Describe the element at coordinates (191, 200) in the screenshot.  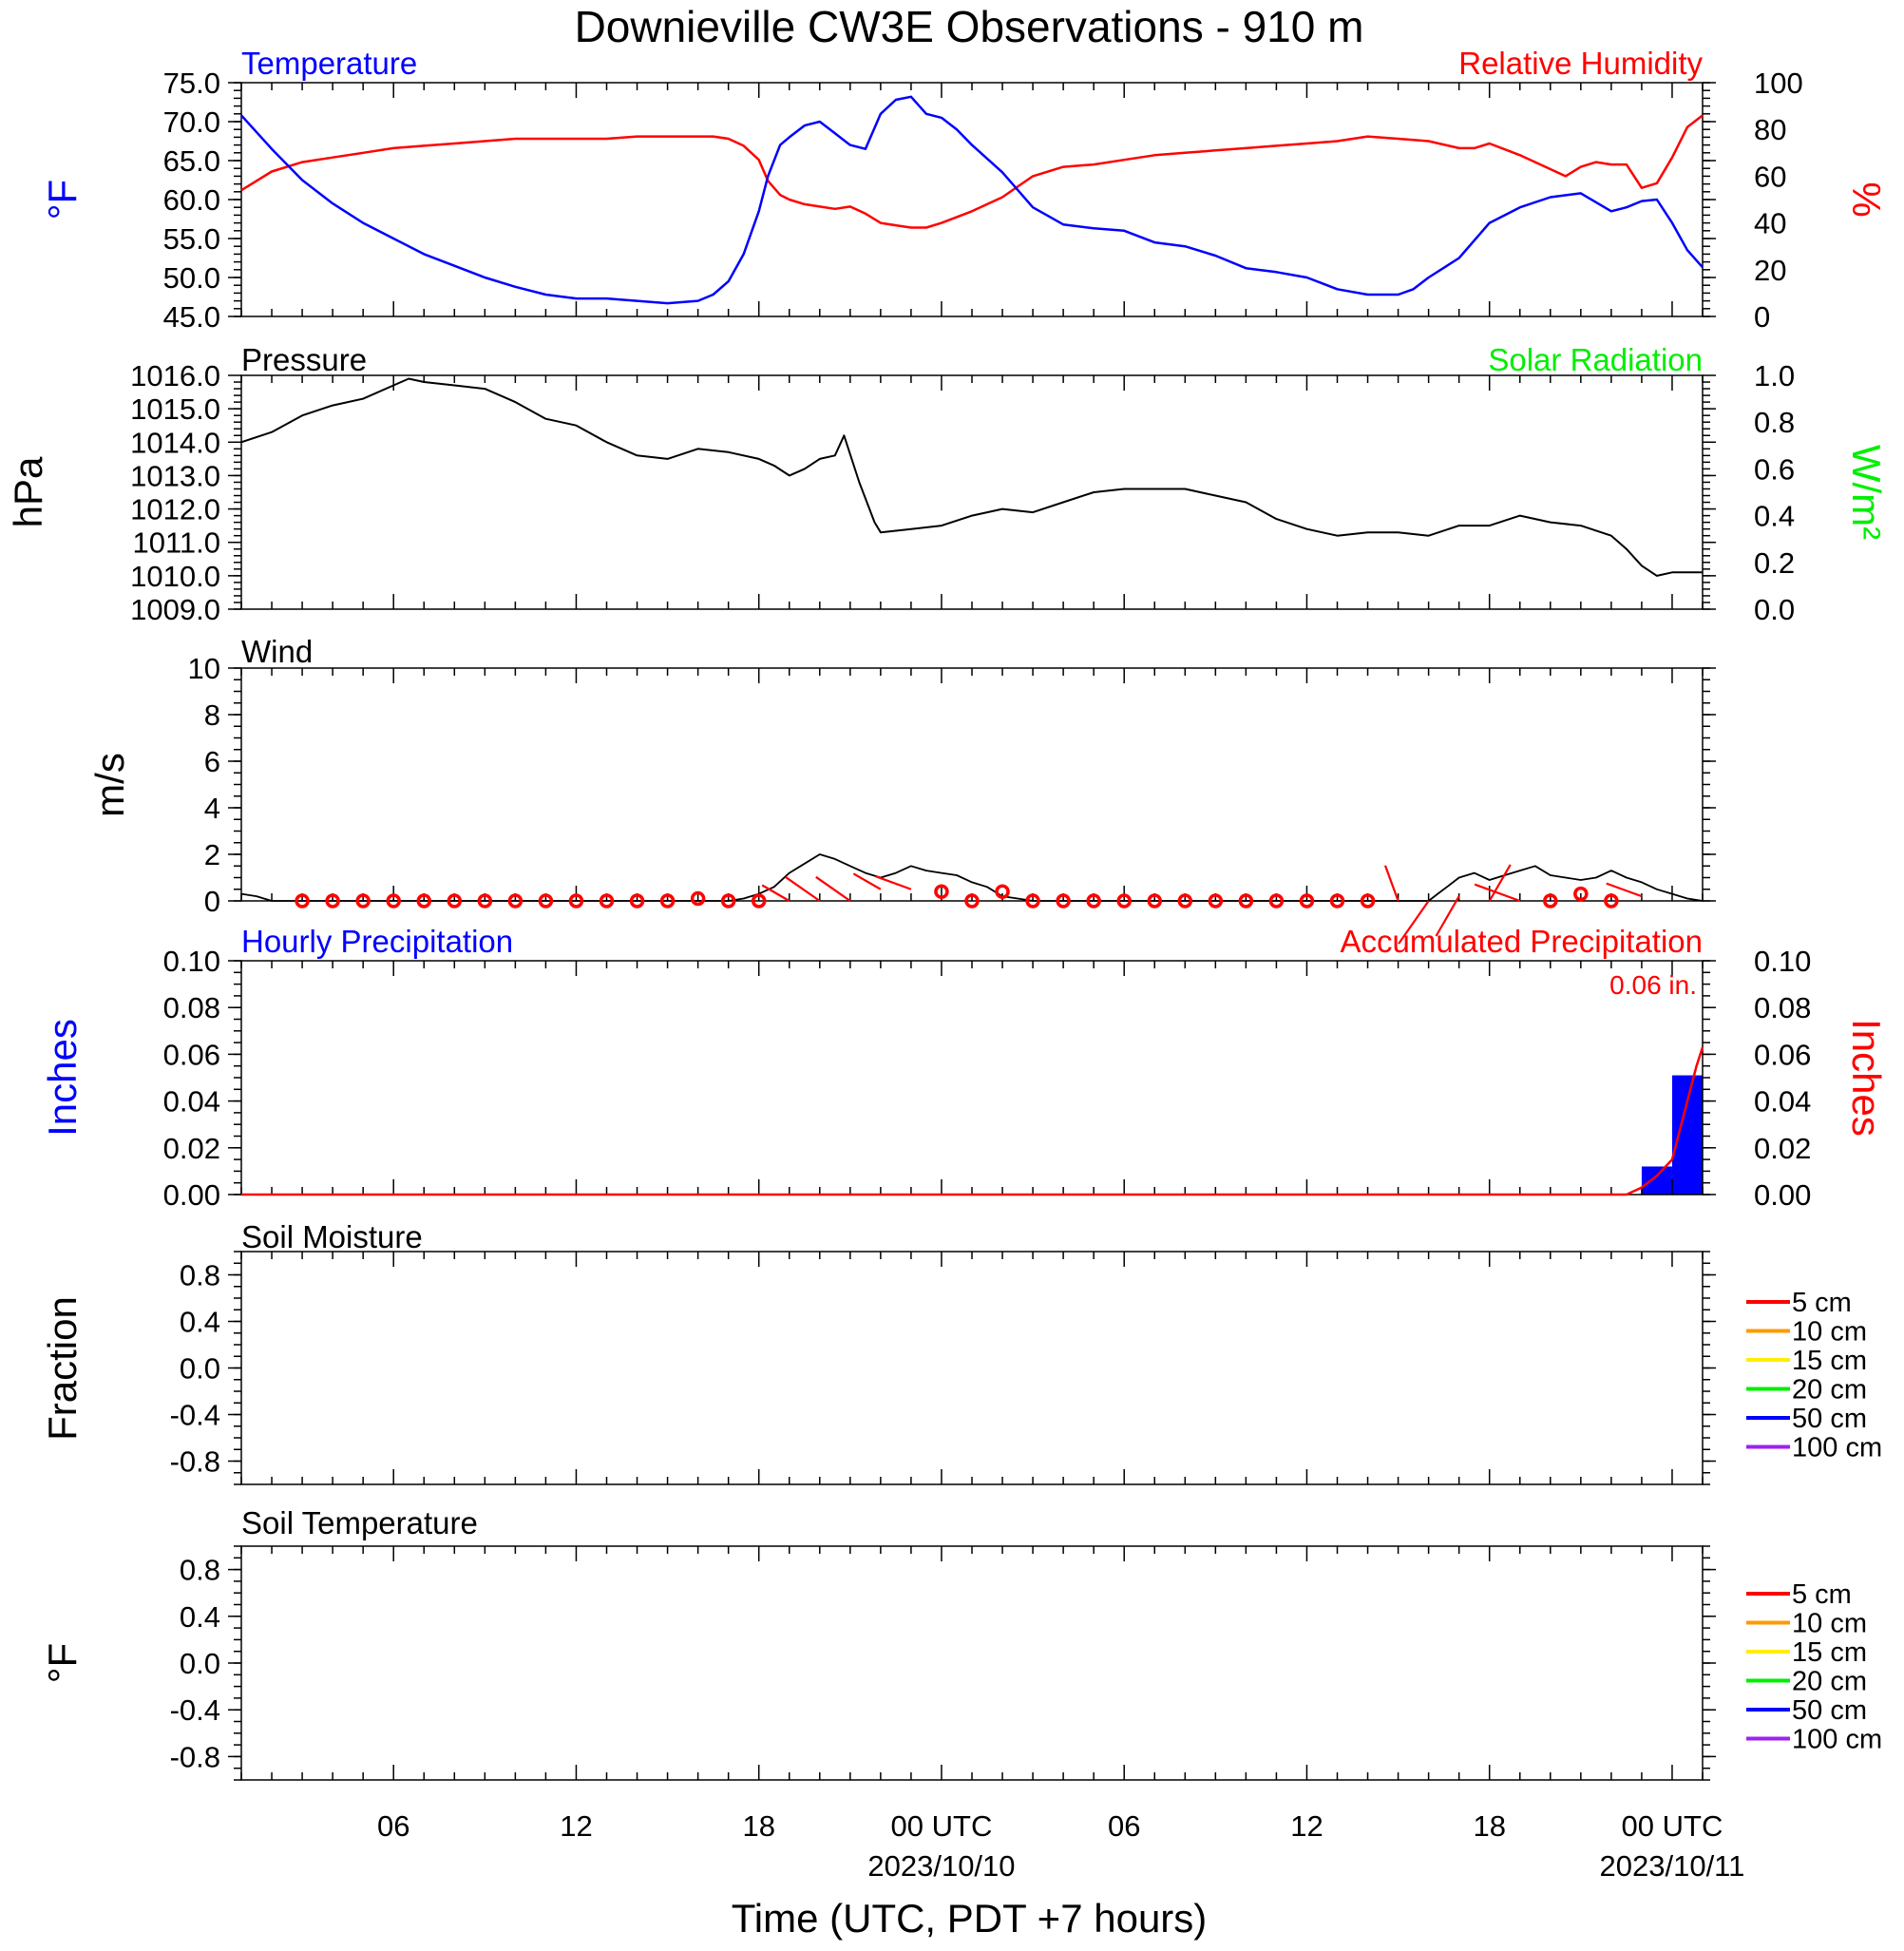
I see `y-tick-label: 60.0` at that location.